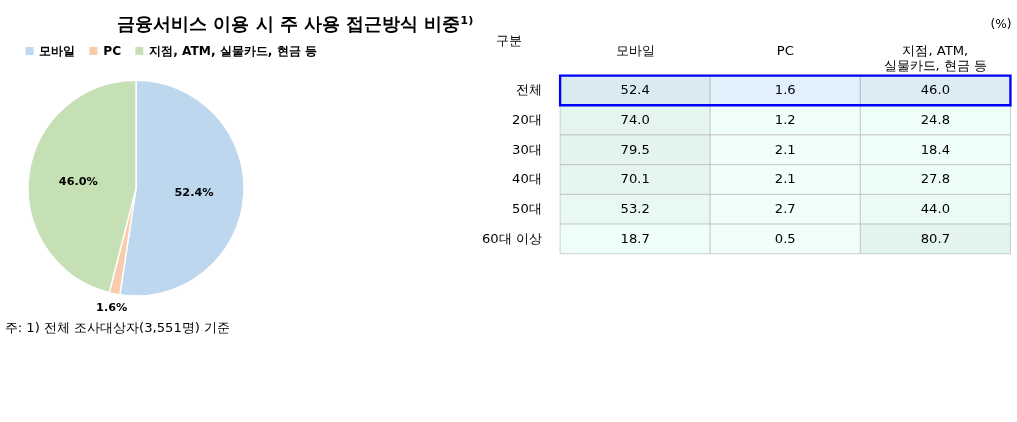 The image size is (1017, 422). Describe the element at coordinates (635, 208) in the screenshot. I see `data-label: 53.2` at that location.